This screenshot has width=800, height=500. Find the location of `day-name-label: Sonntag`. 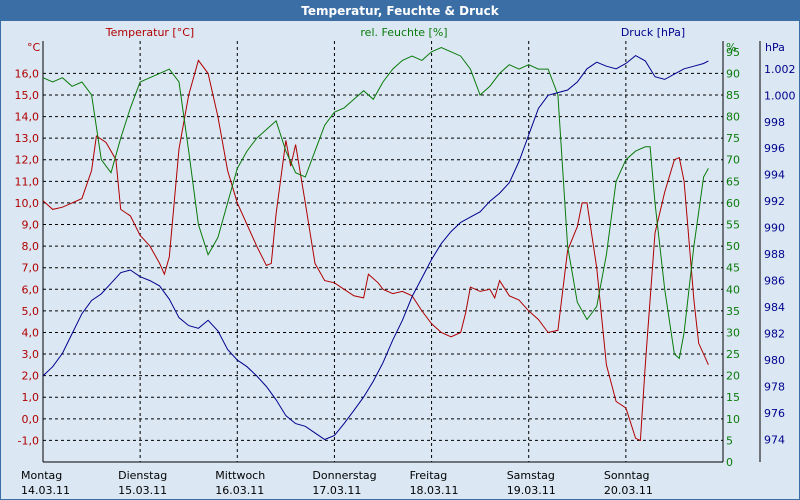

day-name-label: Sonntag is located at coordinates (627, 475).